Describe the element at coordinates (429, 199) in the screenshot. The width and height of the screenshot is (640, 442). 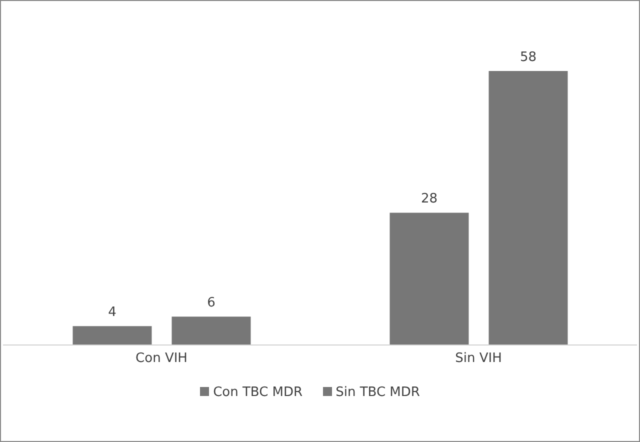
I see `data-label: 28` at that location.